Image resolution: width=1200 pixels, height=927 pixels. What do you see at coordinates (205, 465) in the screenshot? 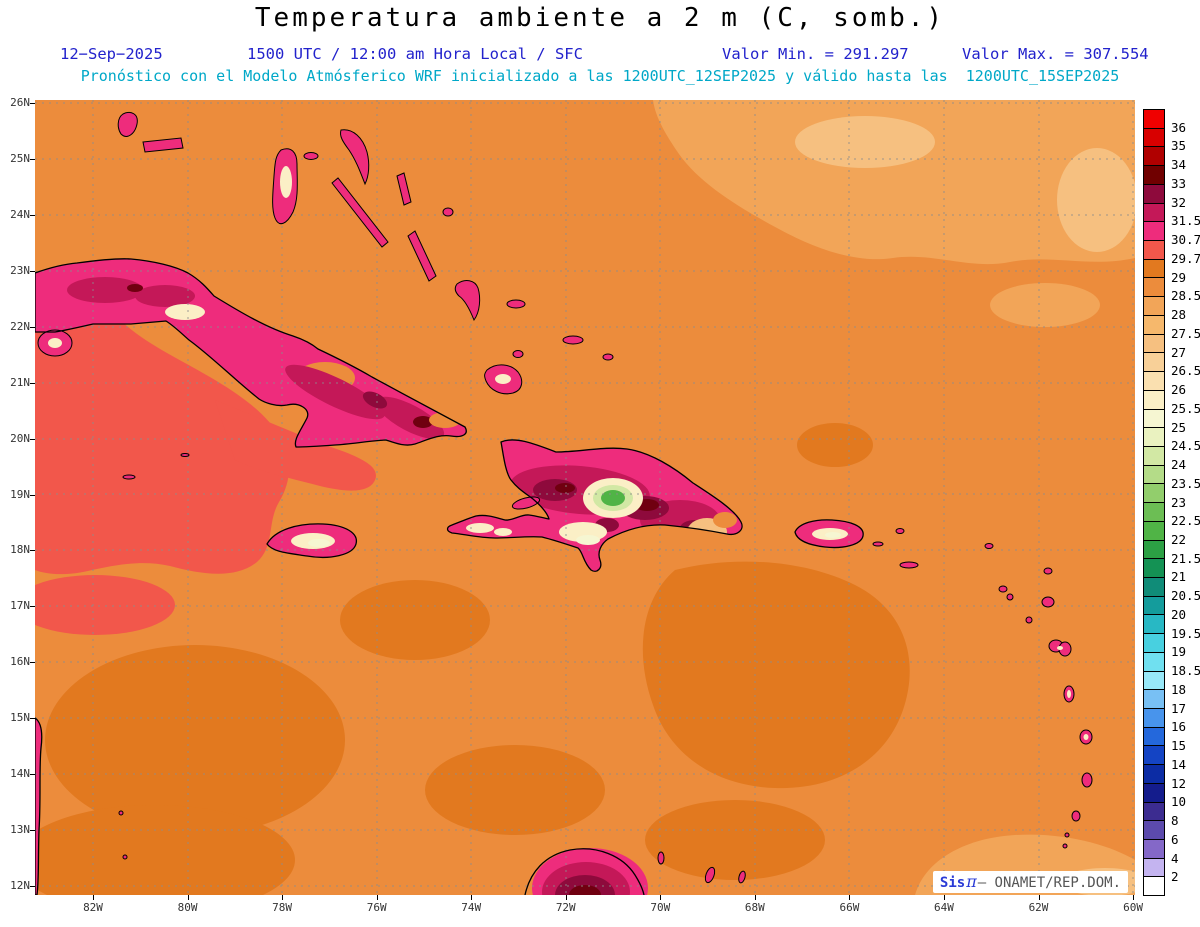
I see `warm-sea-region` at bounding box center [205, 465].